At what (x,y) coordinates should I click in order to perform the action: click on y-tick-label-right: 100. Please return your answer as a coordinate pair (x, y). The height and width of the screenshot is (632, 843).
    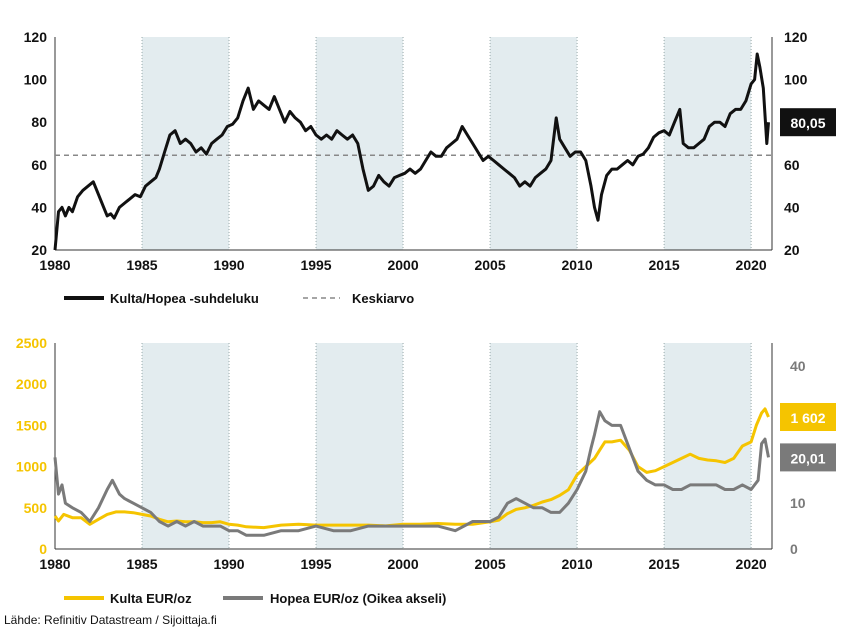
    Looking at the image, I should click on (796, 80).